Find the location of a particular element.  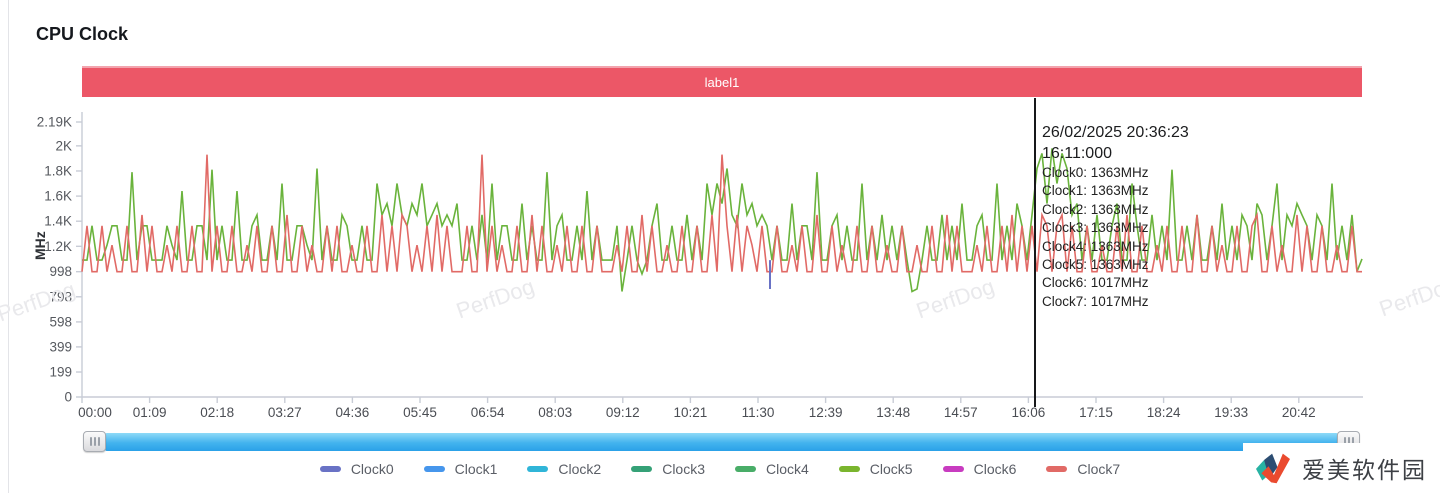

x-tick-label: 05:45 is located at coordinates (420, 412).